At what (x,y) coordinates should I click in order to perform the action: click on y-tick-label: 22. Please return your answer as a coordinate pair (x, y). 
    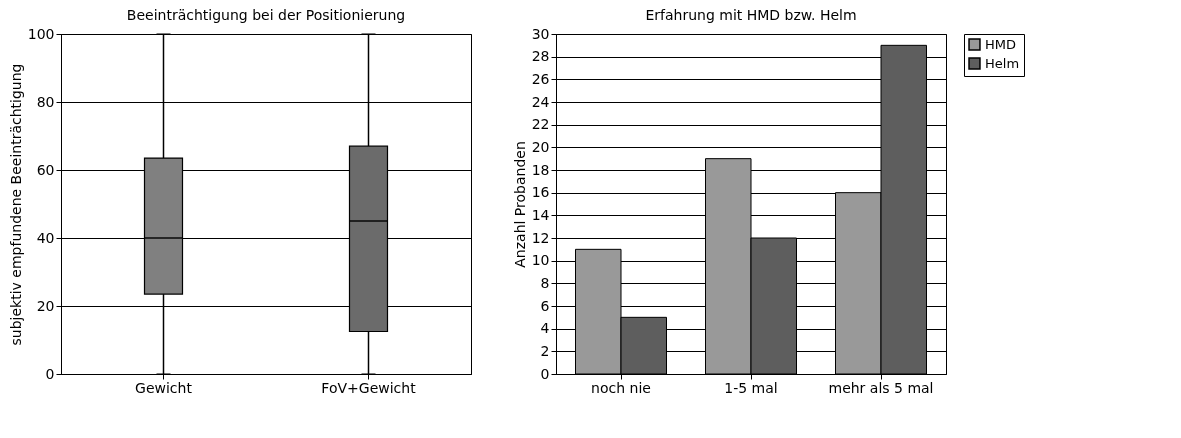
    Looking at the image, I should click on (540, 124).